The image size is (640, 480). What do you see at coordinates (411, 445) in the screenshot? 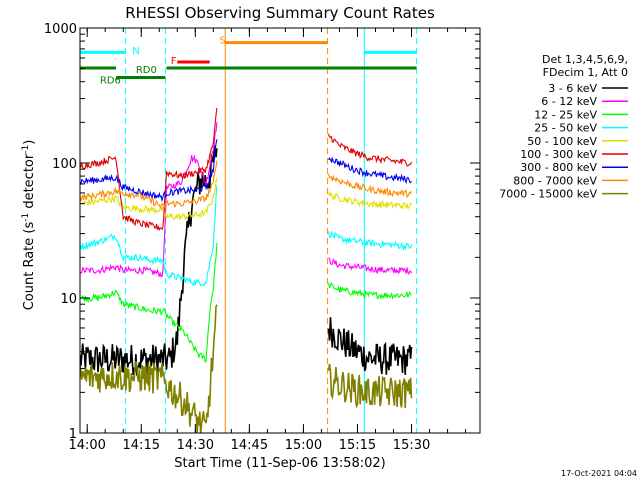
I see `x-tick-label-6: 15:30` at bounding box center [411, 445].